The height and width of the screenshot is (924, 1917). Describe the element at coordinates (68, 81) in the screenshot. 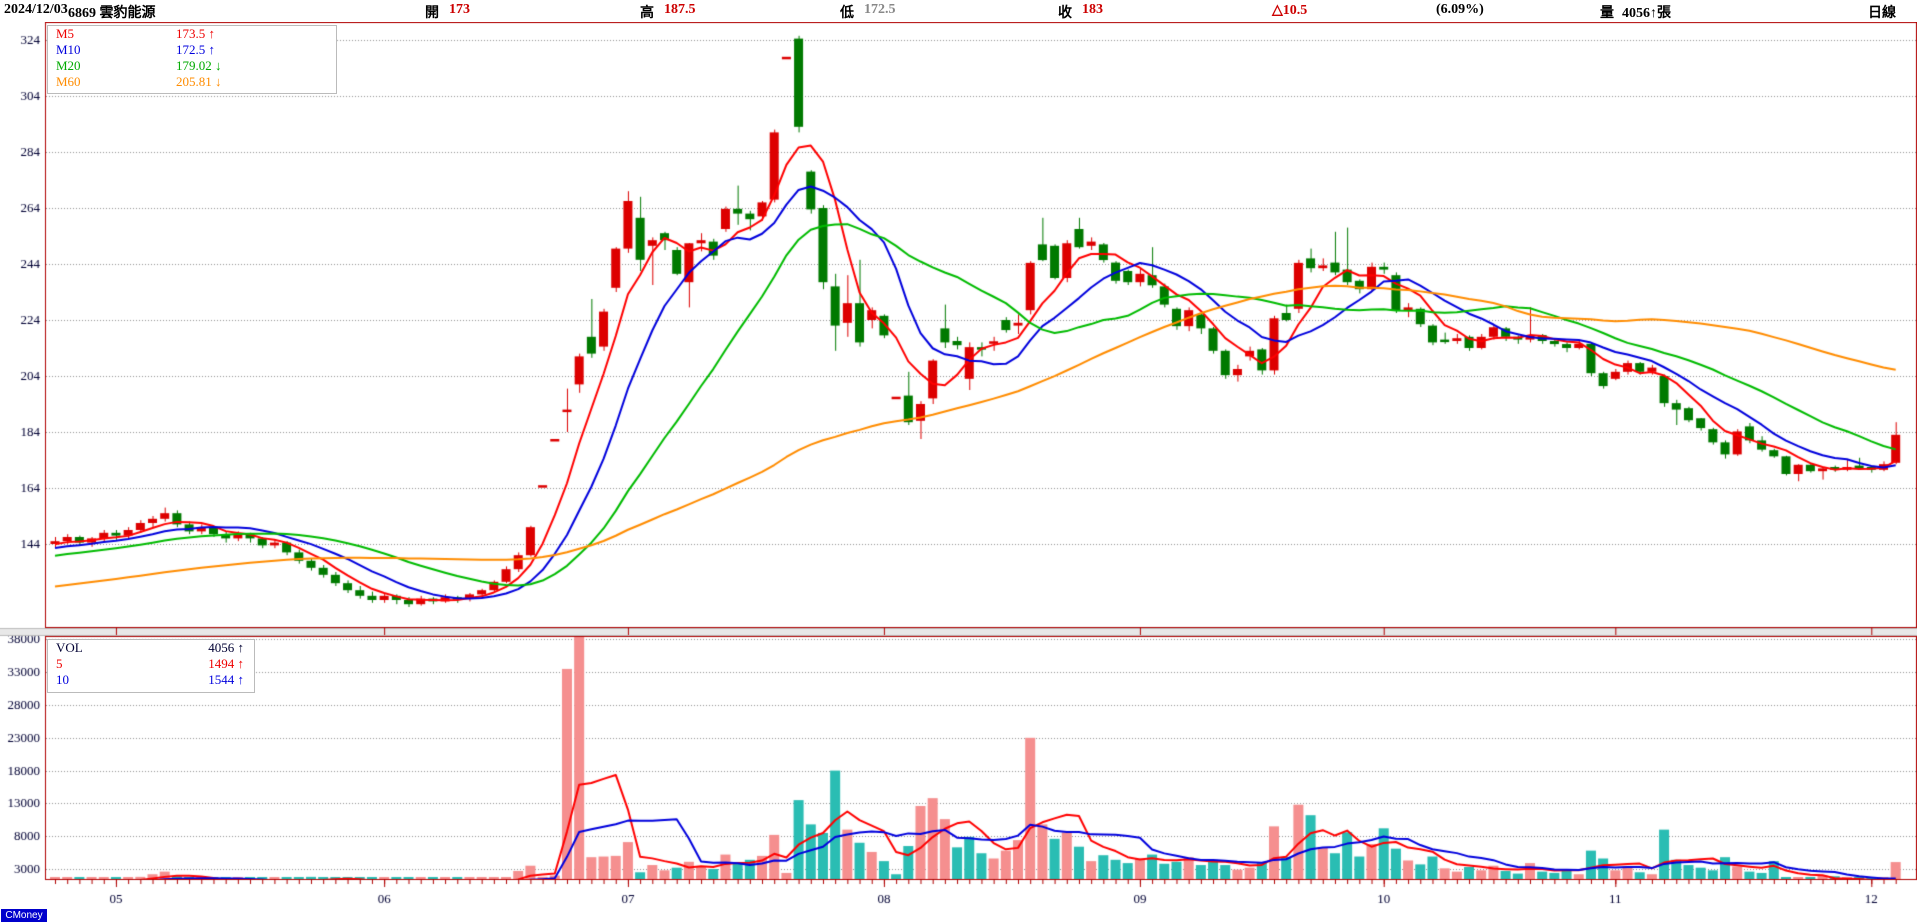

I see `ma-legend-label: M60` at that location.